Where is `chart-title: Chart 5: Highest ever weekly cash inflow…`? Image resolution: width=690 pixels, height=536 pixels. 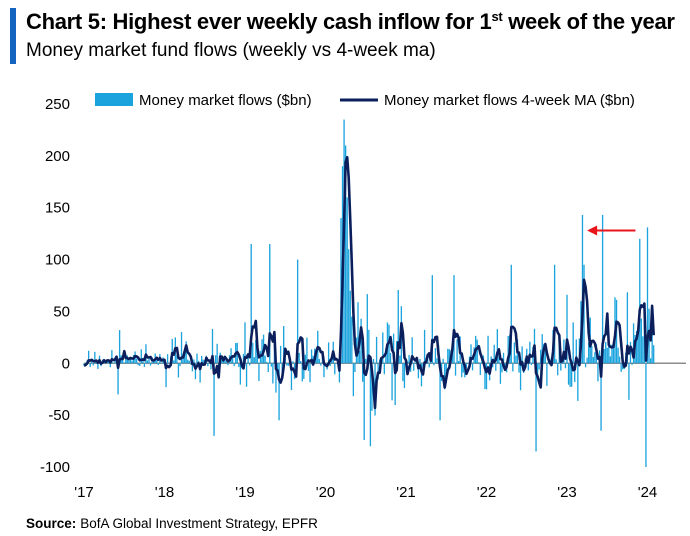 chart-title: Chart 5: Highest ever weekly cash inflow… is located at coordinates (350, 22).